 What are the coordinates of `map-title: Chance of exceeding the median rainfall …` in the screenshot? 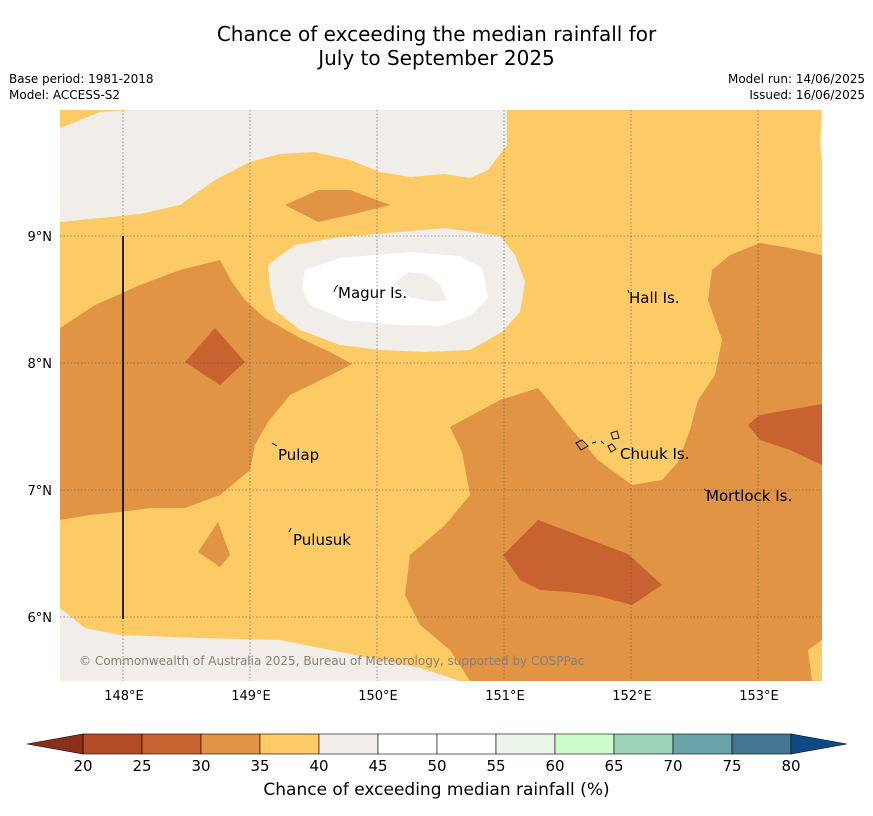 It's located at (436, 46).